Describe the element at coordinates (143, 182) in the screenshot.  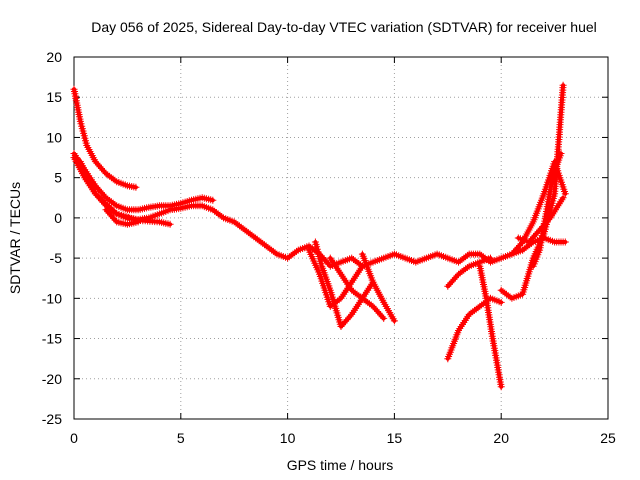
I see `series-track-b` at that location.